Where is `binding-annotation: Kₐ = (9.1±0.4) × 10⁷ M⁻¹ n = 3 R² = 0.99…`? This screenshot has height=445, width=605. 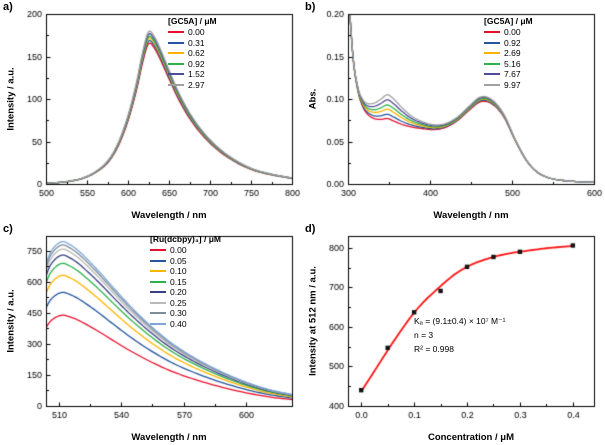 binding-annotation: Kₐ = (9.1±0.4) × 10⁷ M⁻¹ n = 3 R² = 0.99… is located at coordinates (459, 335).